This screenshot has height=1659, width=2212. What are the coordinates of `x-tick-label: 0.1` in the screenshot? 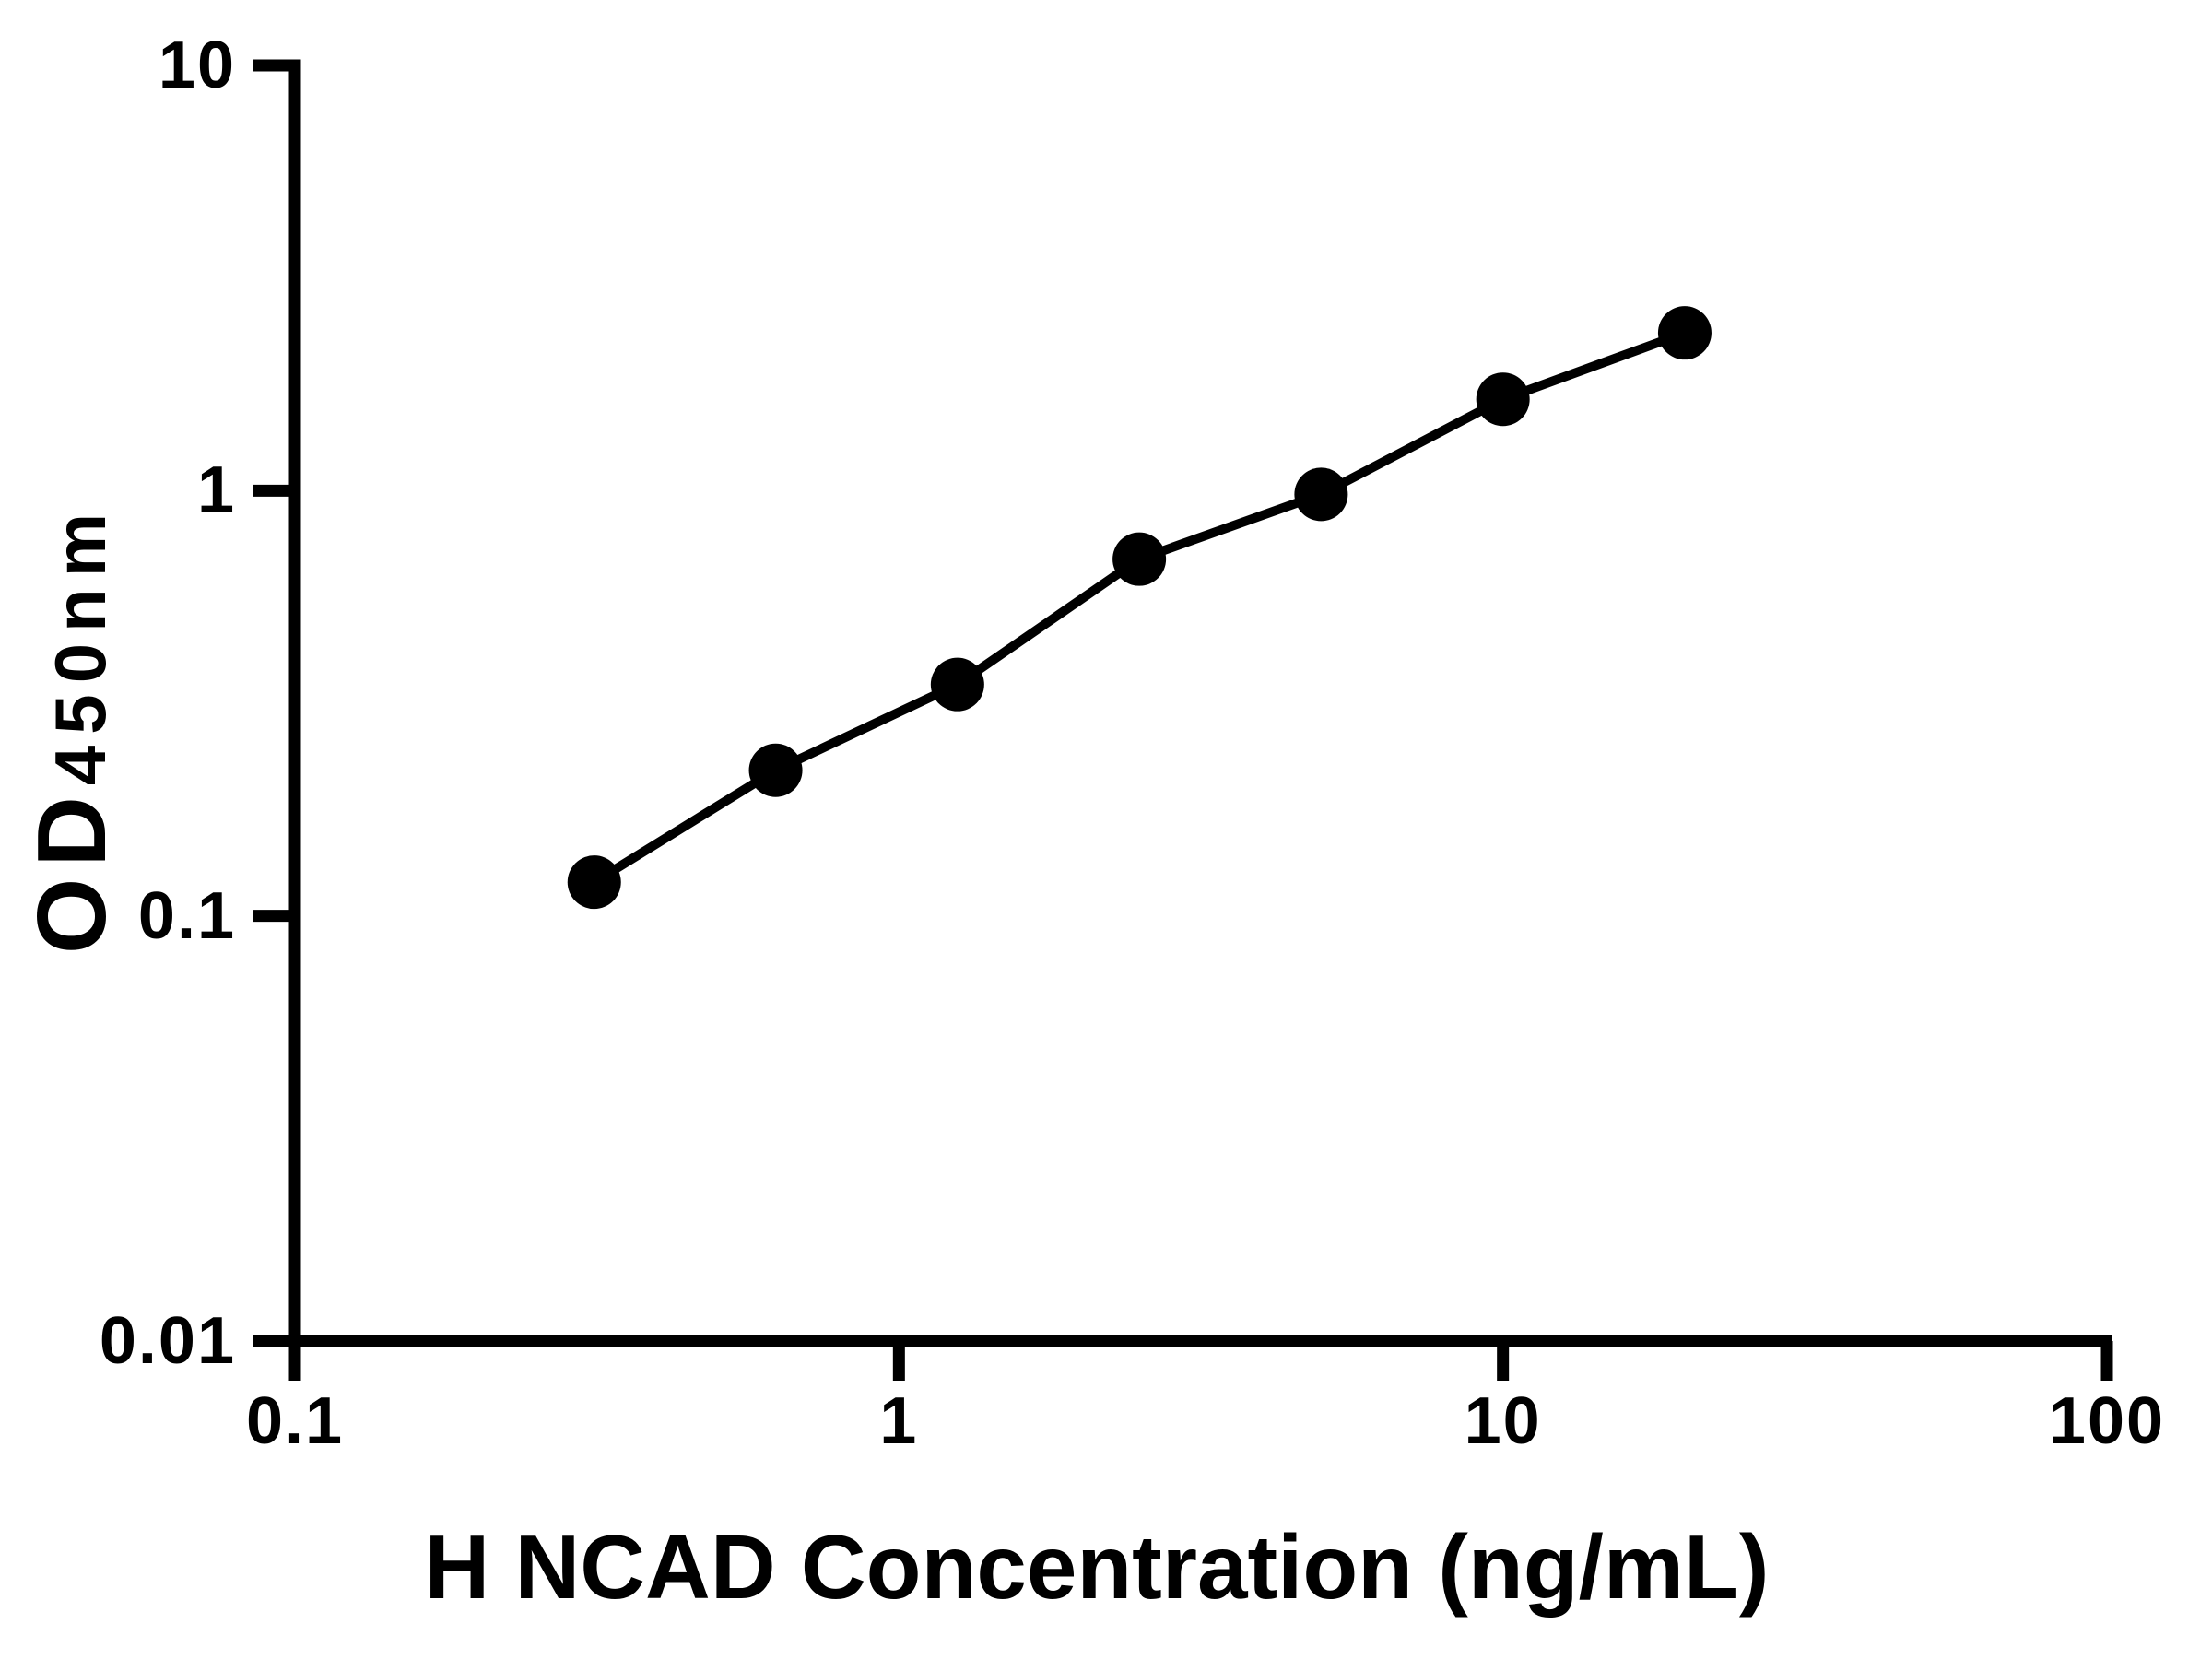 It's located at (295, 1421).